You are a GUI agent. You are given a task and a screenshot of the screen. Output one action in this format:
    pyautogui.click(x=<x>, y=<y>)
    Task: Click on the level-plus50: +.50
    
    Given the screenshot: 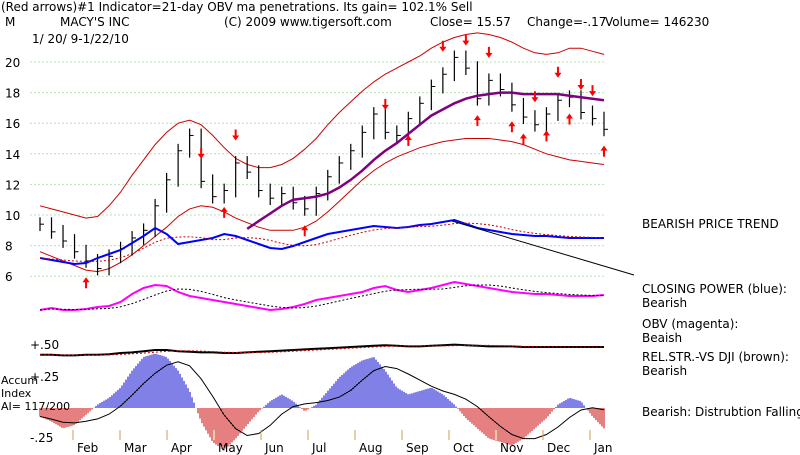 What is the action you would take?
    pyautogui.click(x=44, y=345)
    